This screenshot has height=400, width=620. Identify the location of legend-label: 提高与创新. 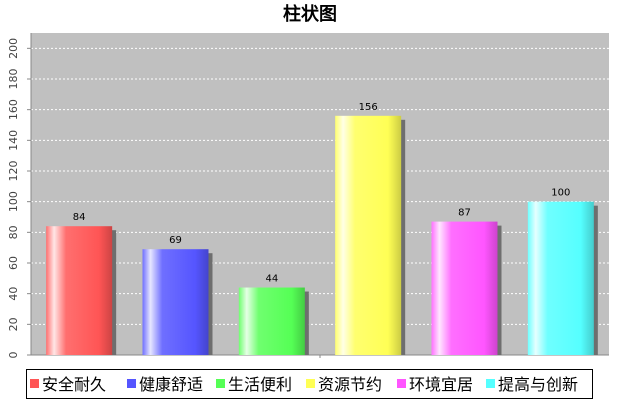
(538, 384).